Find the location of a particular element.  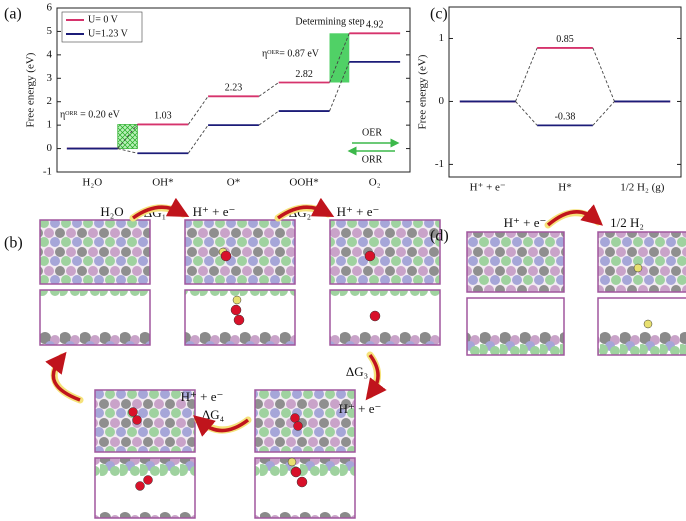

legend-label: U= 0 V is located at coordinates (103, 19).